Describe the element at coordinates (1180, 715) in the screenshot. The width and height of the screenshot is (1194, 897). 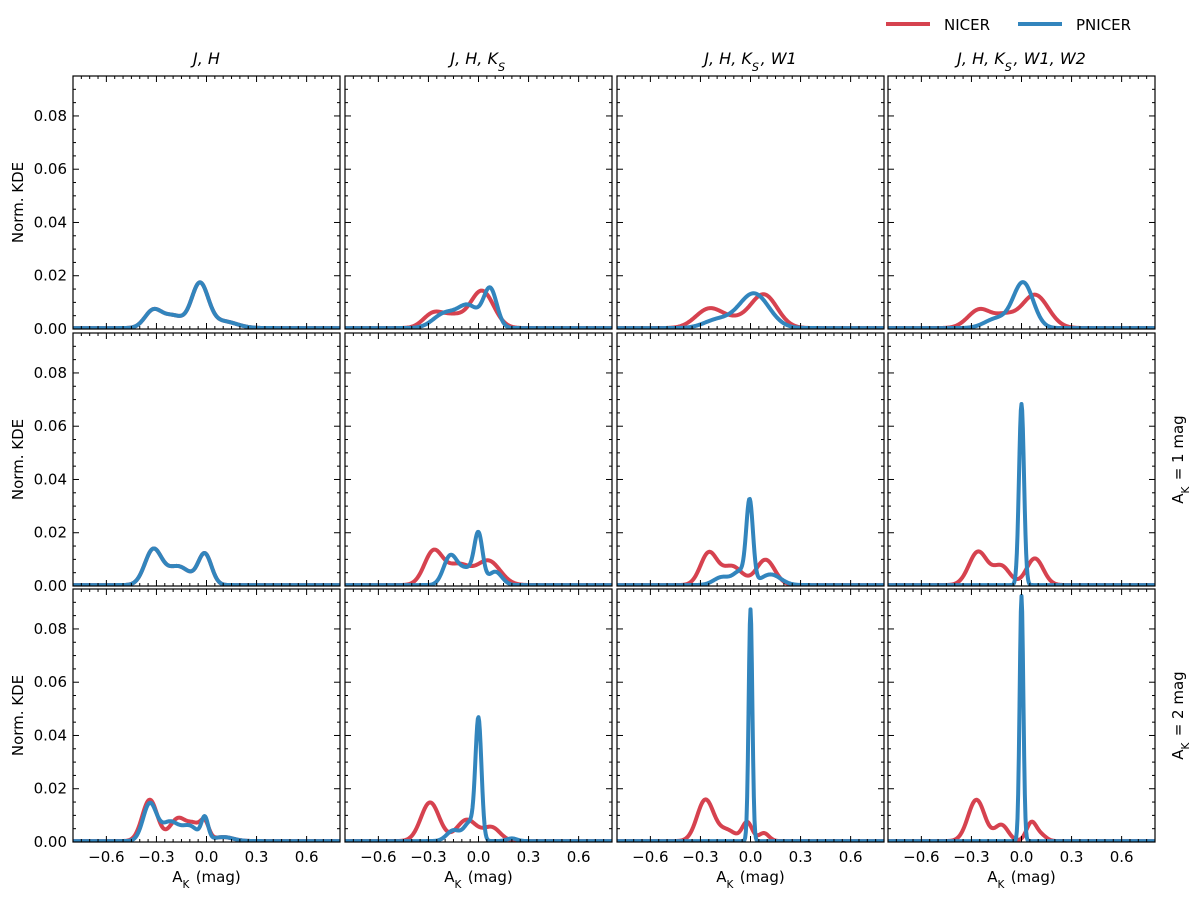
I see `row-label: AK = 2 mag` at that location.